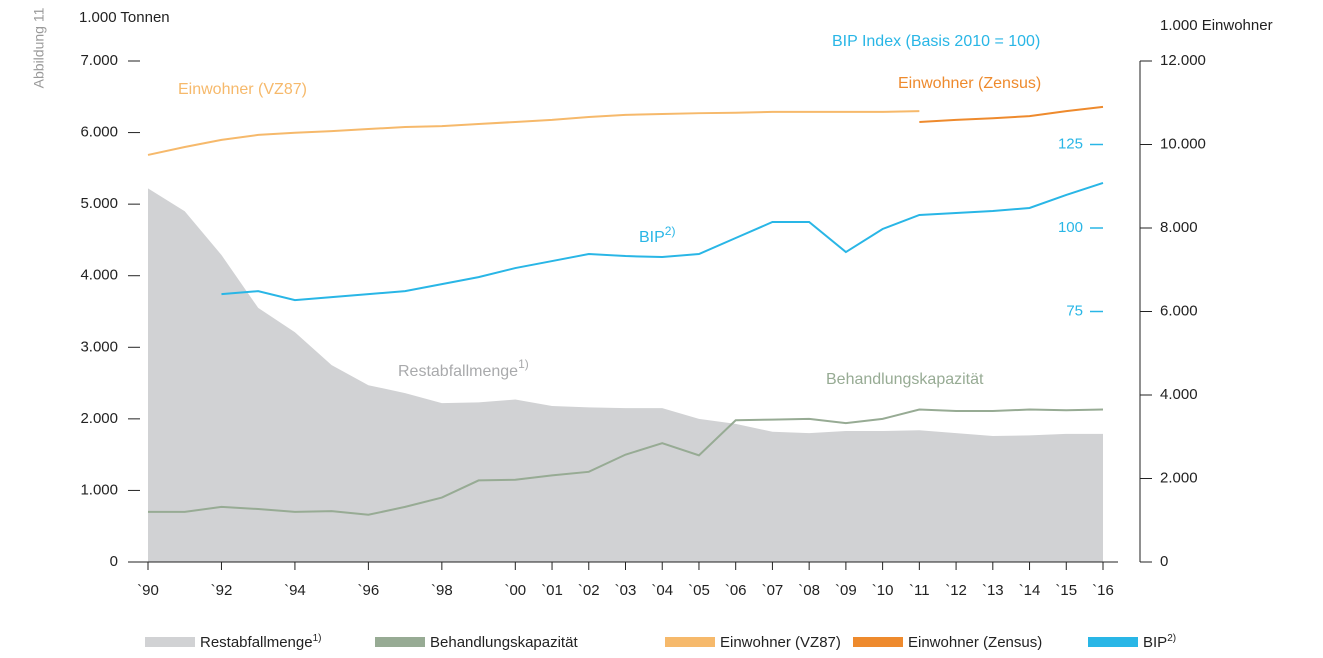 This screenshot has height=658, width=1323. What do you see at coordinates (99, 418) in the screenshot?
I see `y-tick-label: 2.000` at bounding box center [99, 418].